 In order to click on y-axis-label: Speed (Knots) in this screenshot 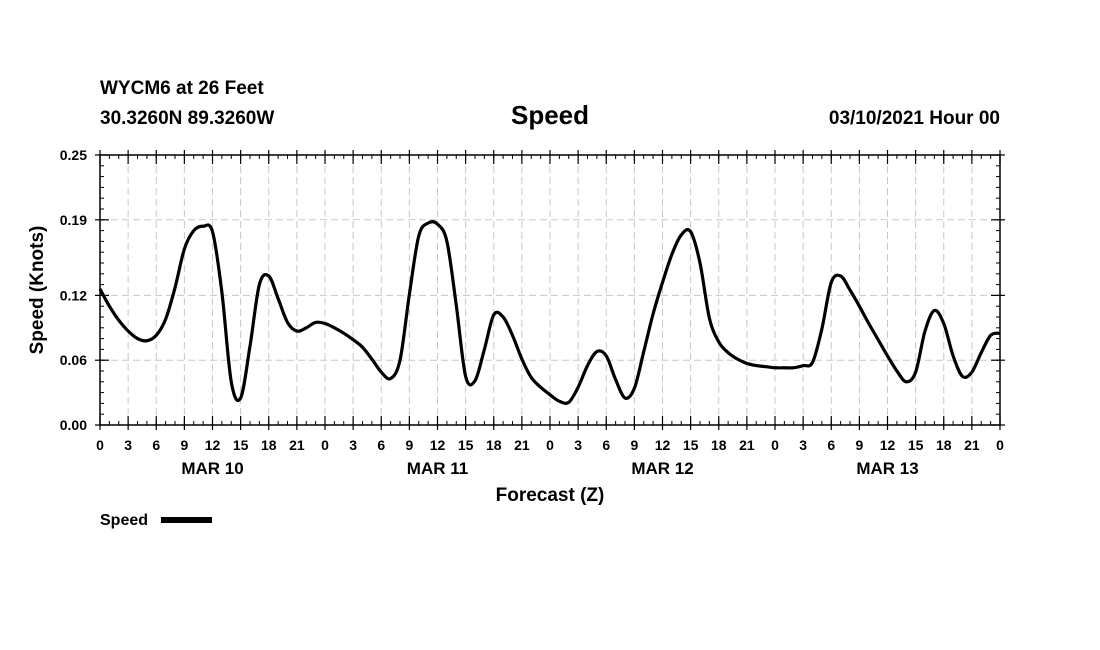, I will do `click(37, 290)`.